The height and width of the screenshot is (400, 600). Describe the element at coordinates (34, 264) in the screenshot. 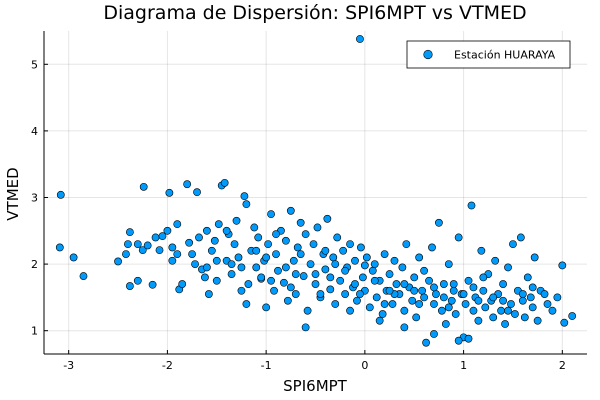

I see `y-tick-label-1: 2` at that location.